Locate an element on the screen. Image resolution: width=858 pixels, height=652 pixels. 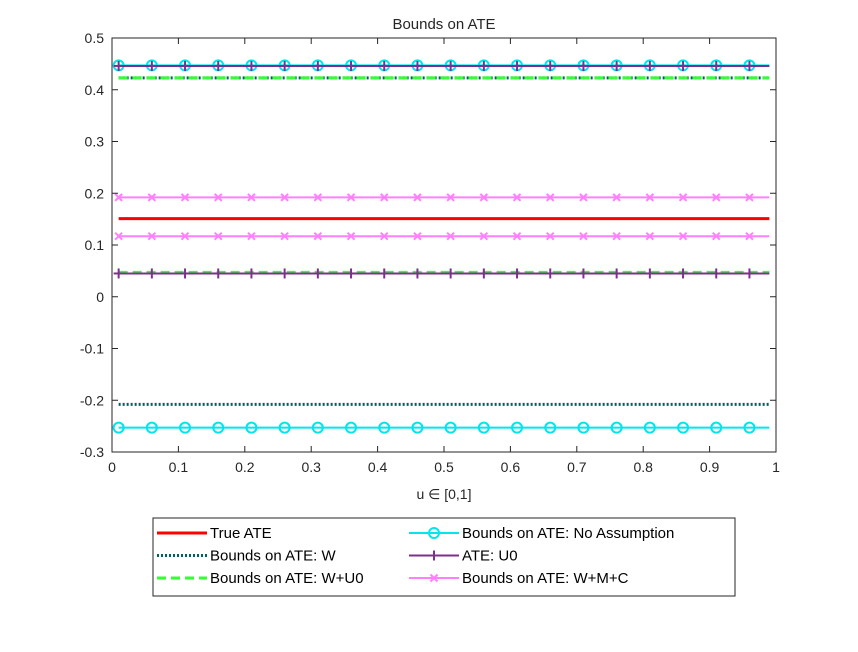
y-tick-label-8: 0.4 is located at coordinates (95, 90).